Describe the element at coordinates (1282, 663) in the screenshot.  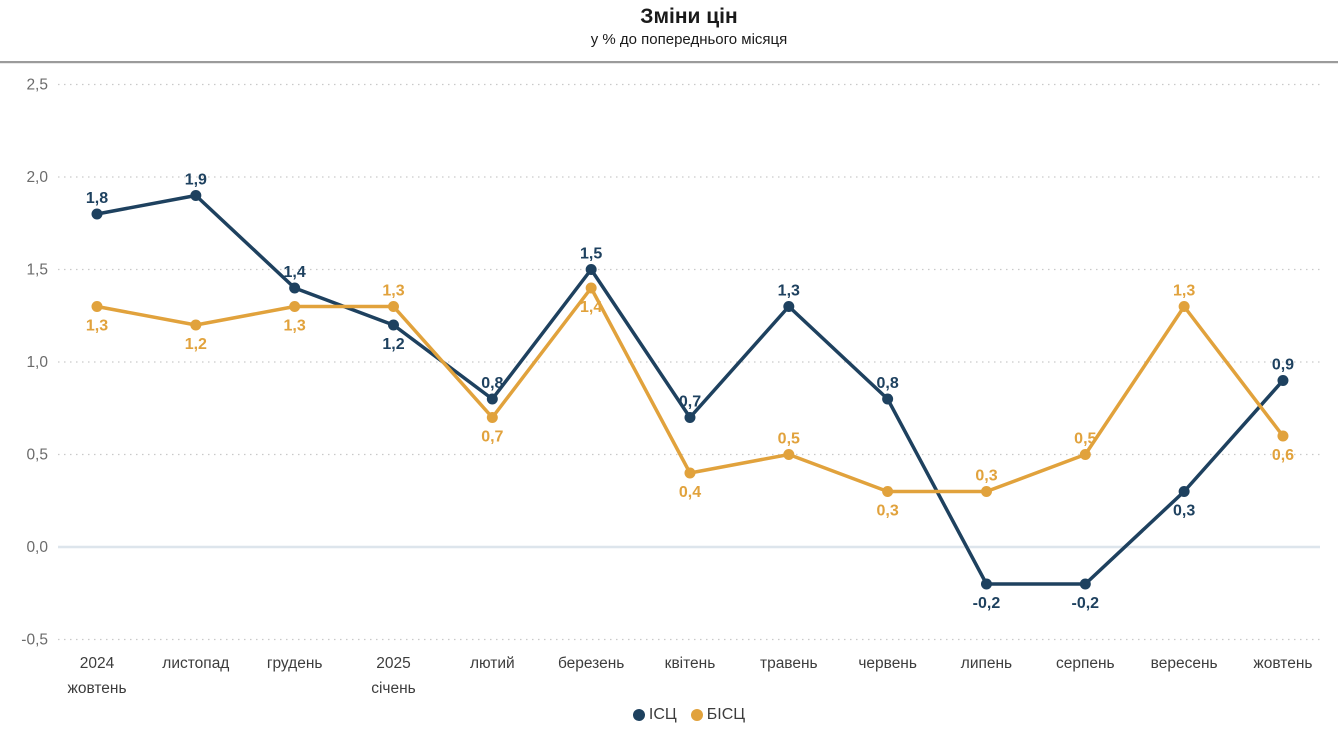
I see `x-tick-label: жовтень` at that location.